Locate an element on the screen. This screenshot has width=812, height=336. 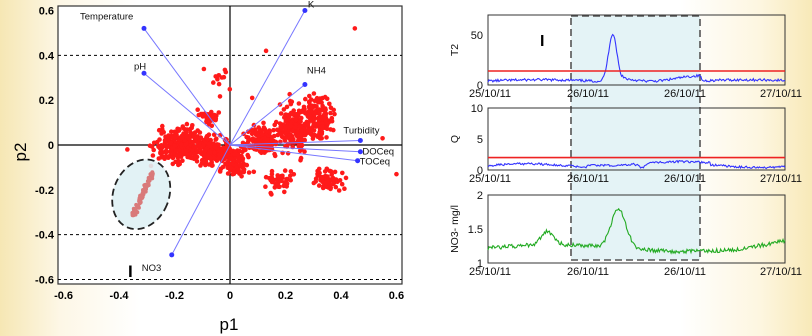
time-series-panel: 50 0 T2 25/10/11 26/10/11 26/10/11 27/10/11 I is located at coordinates (625, 57).